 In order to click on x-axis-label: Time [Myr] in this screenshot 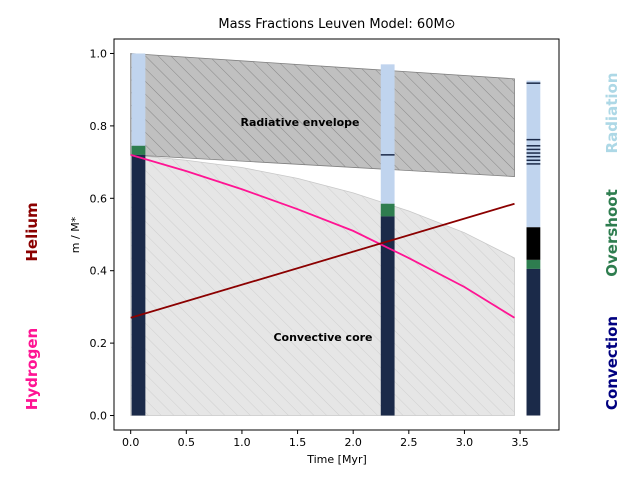, I will do `click(336, 459)`.